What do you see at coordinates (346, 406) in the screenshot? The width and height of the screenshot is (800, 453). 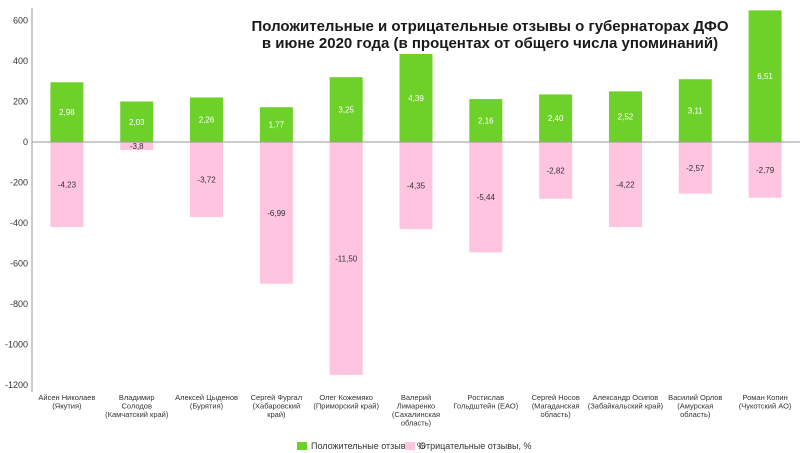 I see `category-label: (Приморский край)` at bounding box center [346, 406].